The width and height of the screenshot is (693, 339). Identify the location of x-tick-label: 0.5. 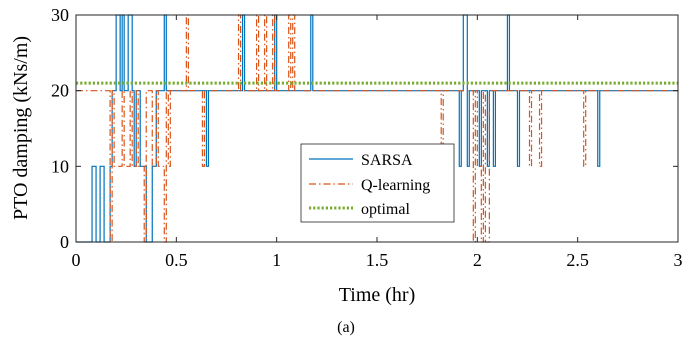
(176, 260).